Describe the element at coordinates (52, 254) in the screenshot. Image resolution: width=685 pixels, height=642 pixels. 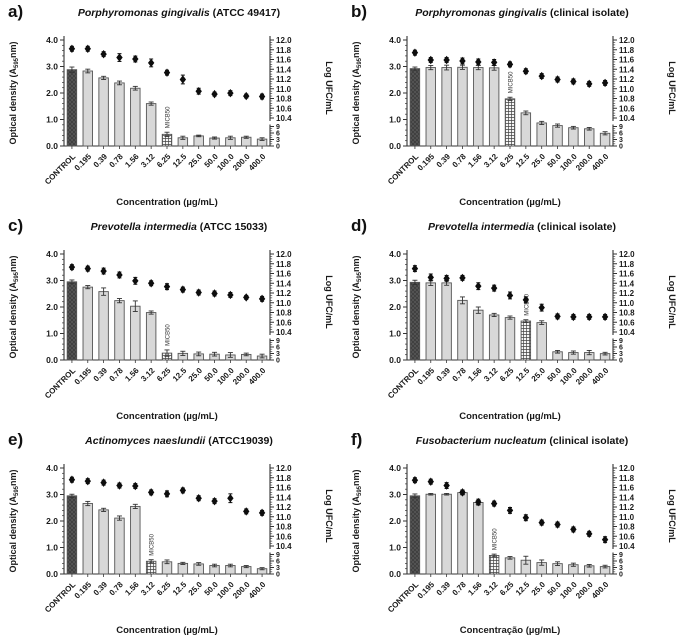
I see `left-tick-label: 4.0` at that location.